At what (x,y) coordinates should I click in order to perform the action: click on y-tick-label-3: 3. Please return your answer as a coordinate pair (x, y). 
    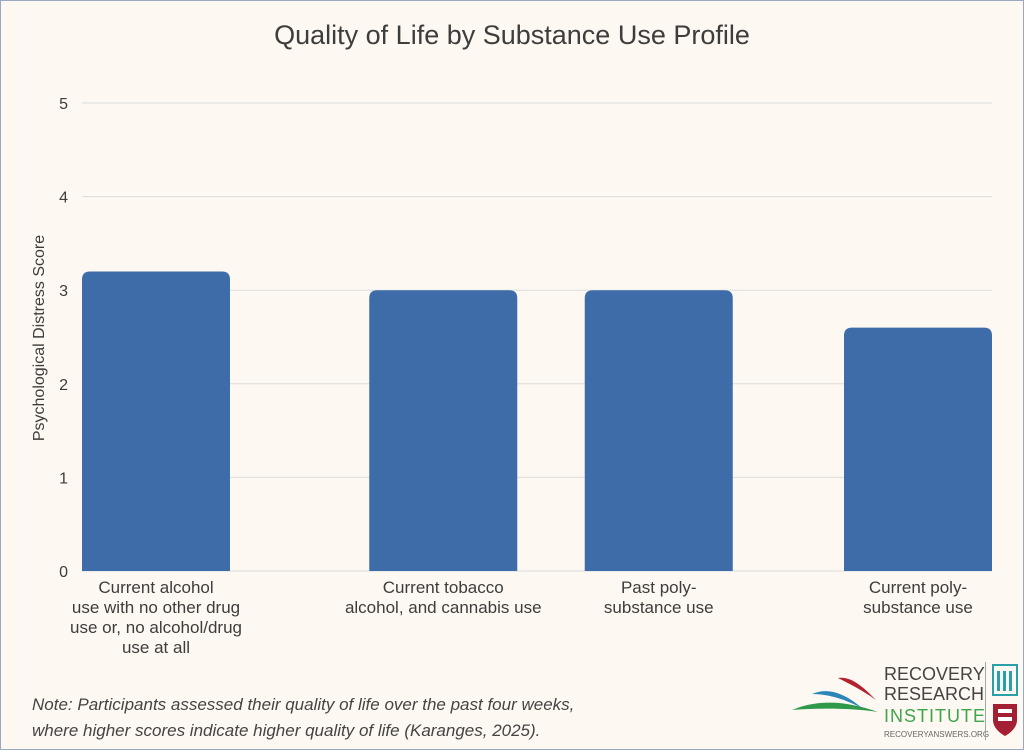
    Looking at the image, I should click on (63, 291).